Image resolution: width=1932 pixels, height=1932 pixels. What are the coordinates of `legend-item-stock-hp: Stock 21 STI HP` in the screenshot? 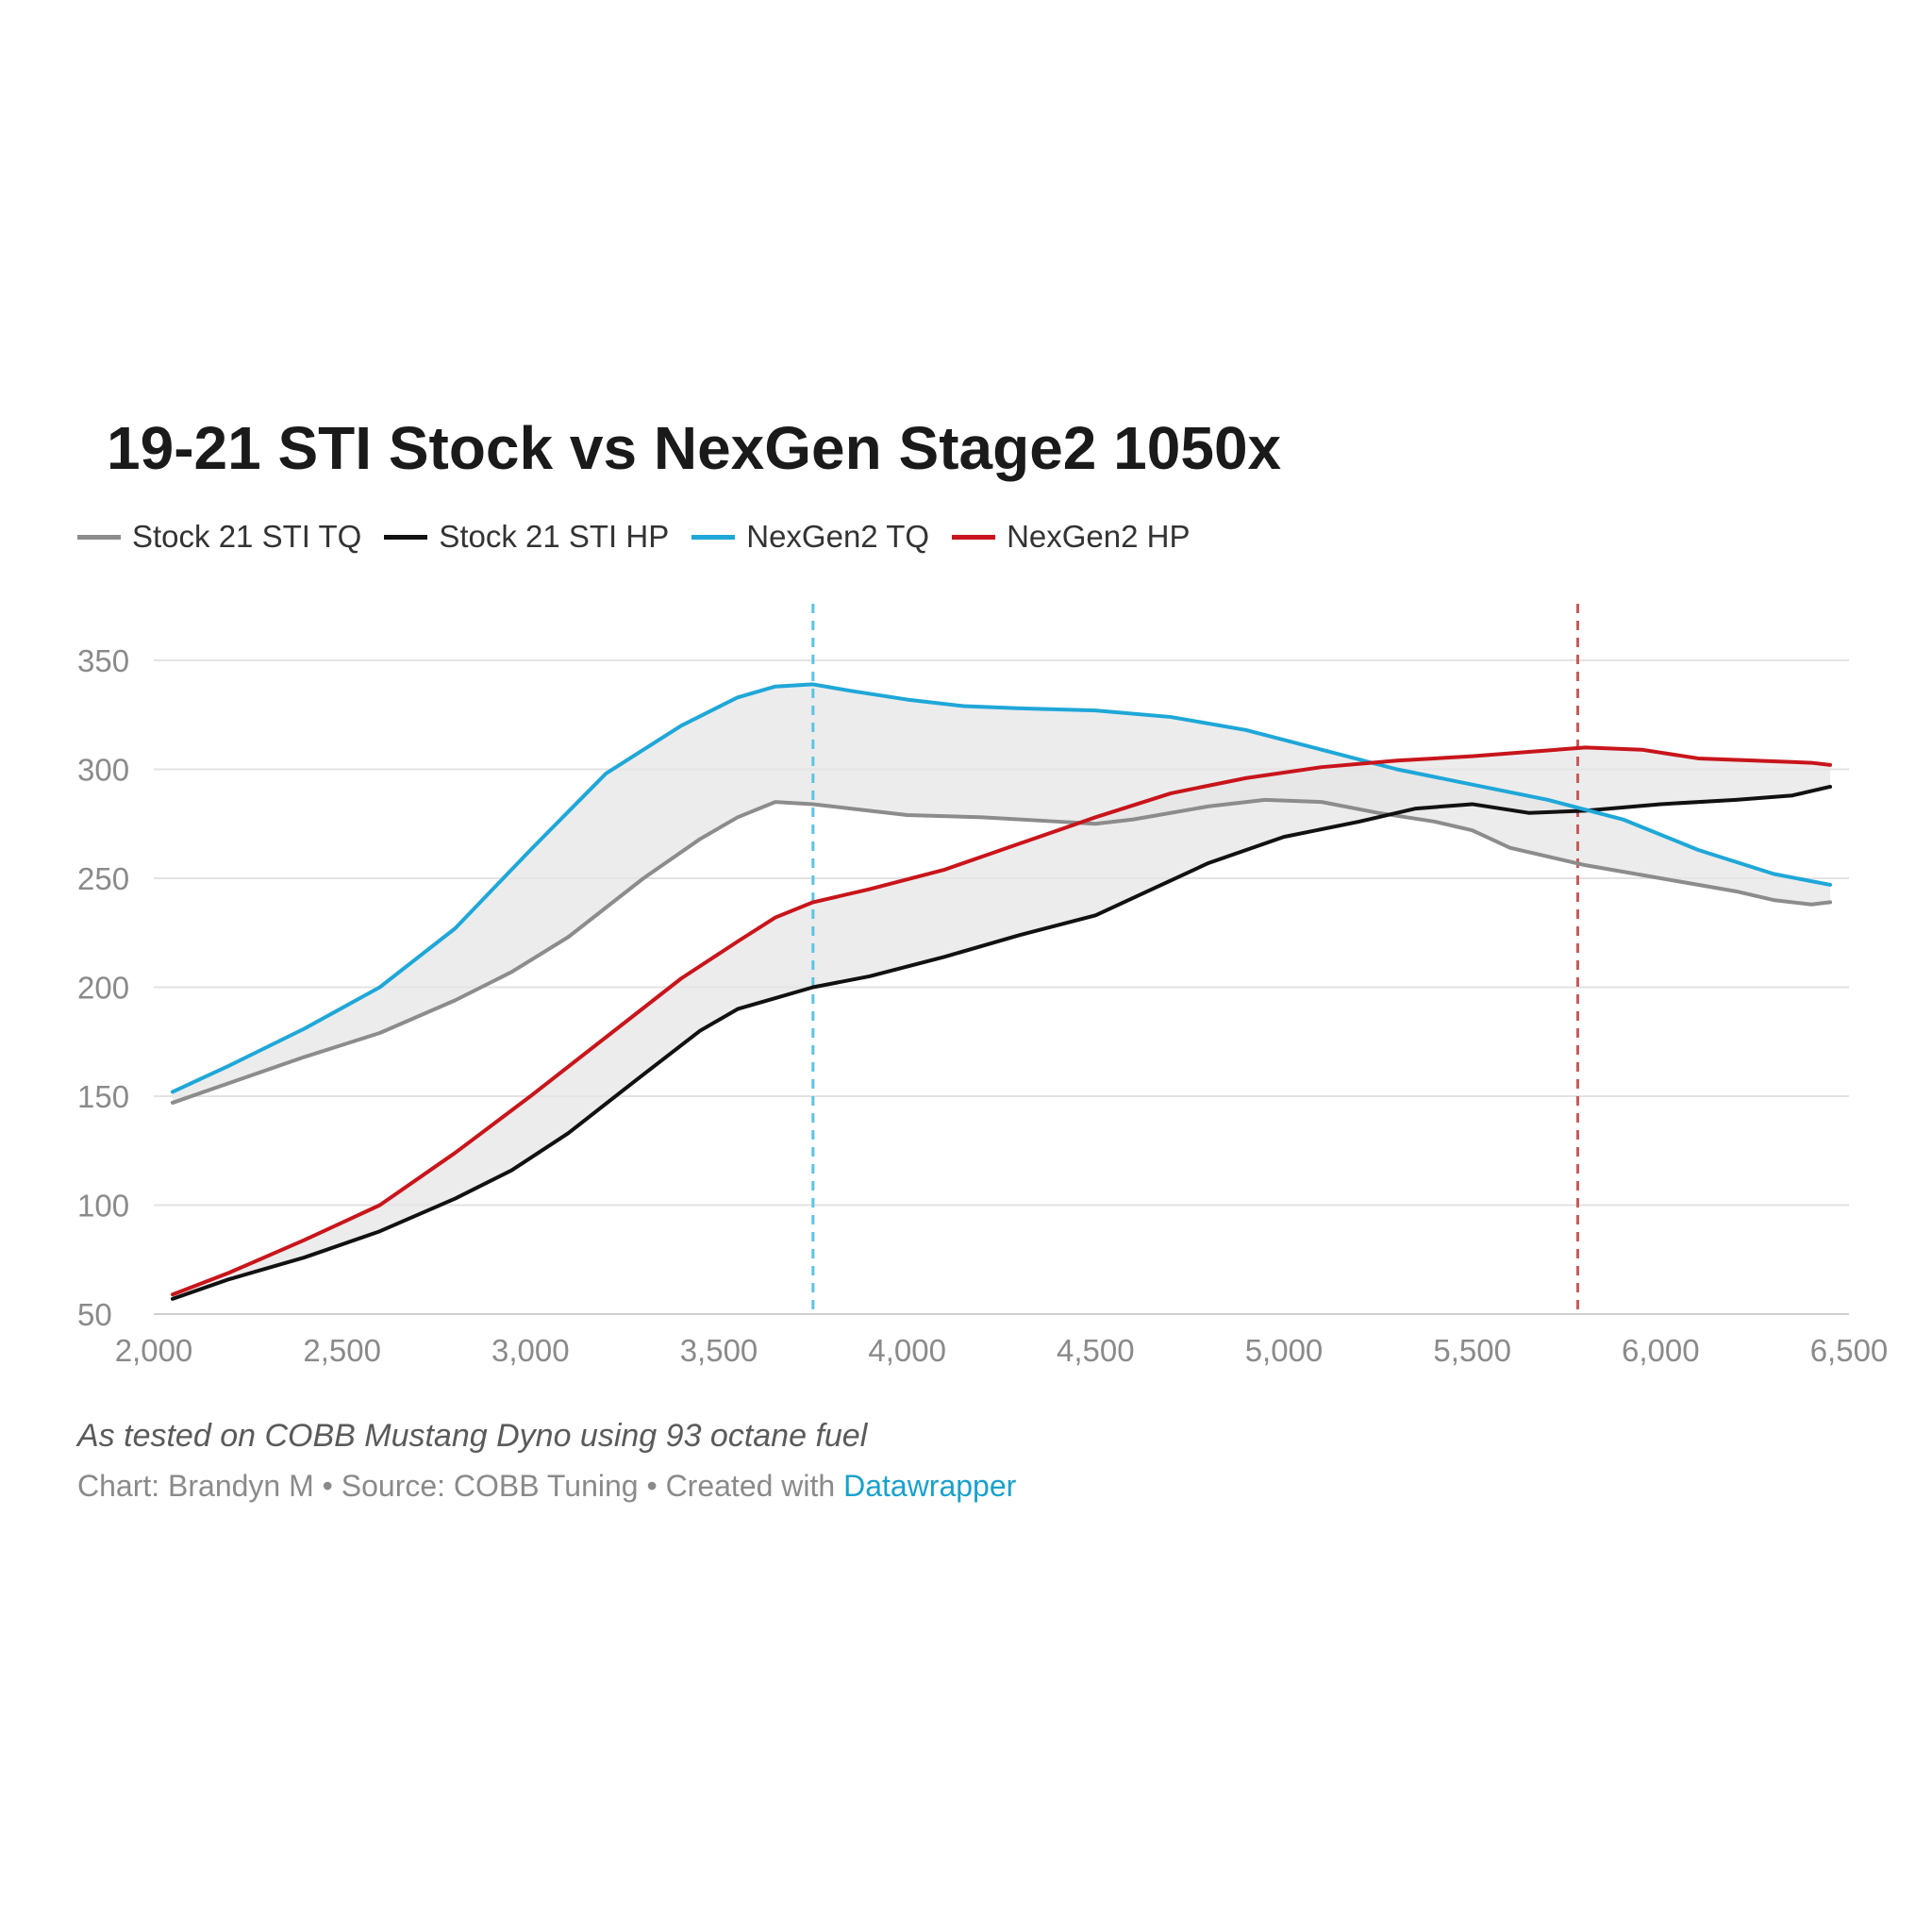 It's located at (526, 537).